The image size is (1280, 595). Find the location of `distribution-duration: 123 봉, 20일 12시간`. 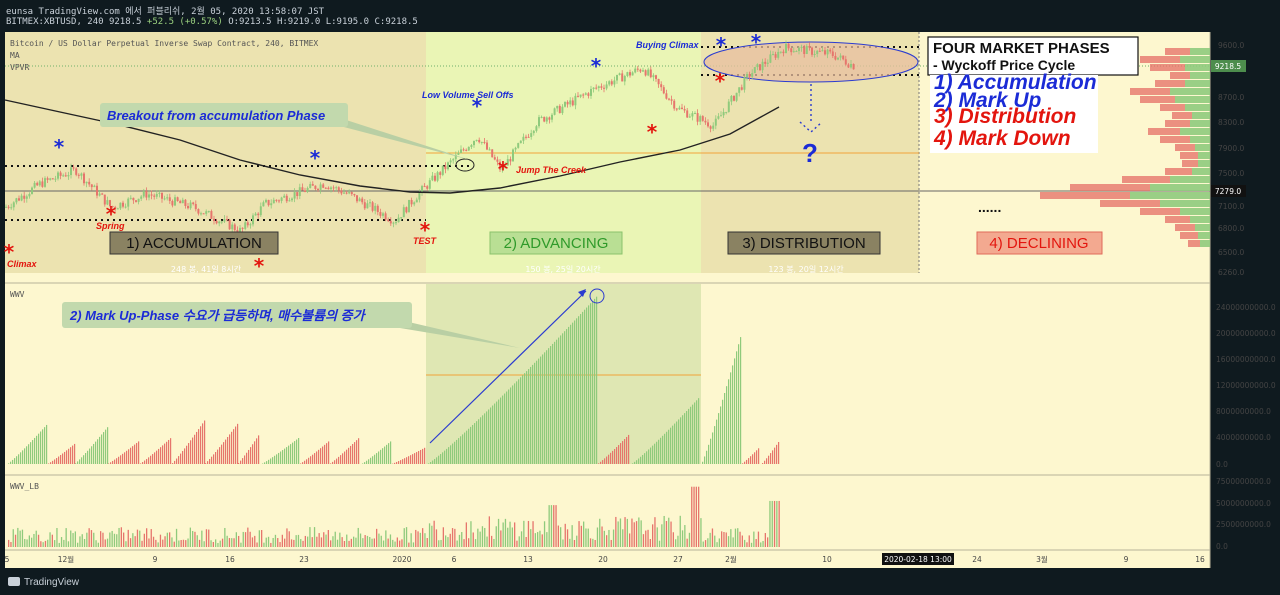

distribution-duration: 123 봉, 20일 12시간 is located at coordinates (806, 269).